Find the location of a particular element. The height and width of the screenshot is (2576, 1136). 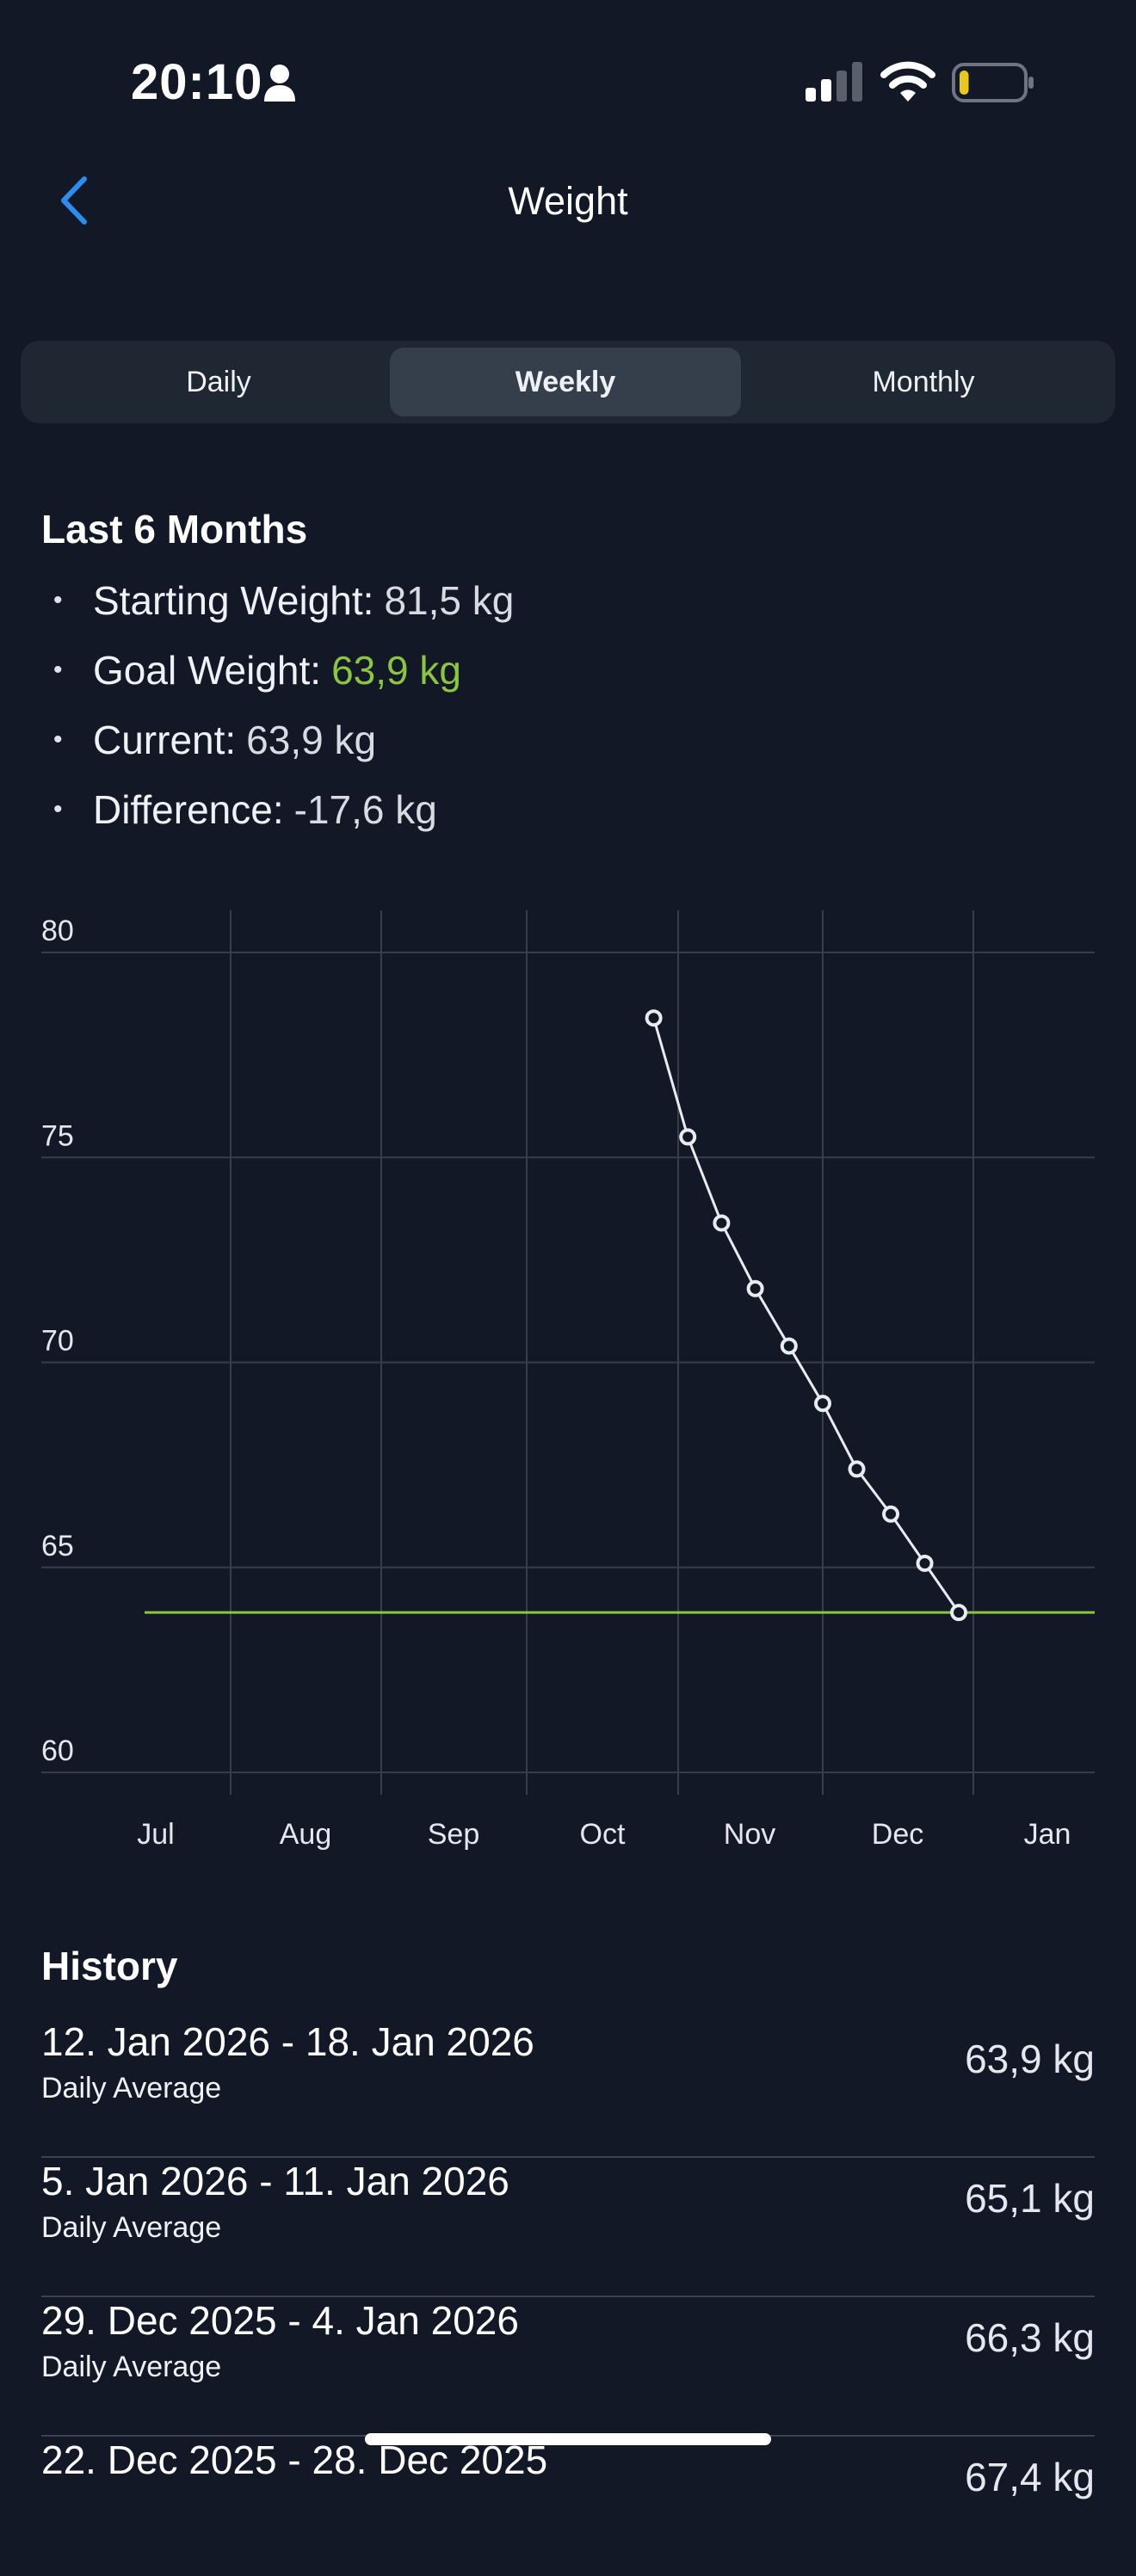

y-tick-label: 65 is located at coordinates (57, 1546).